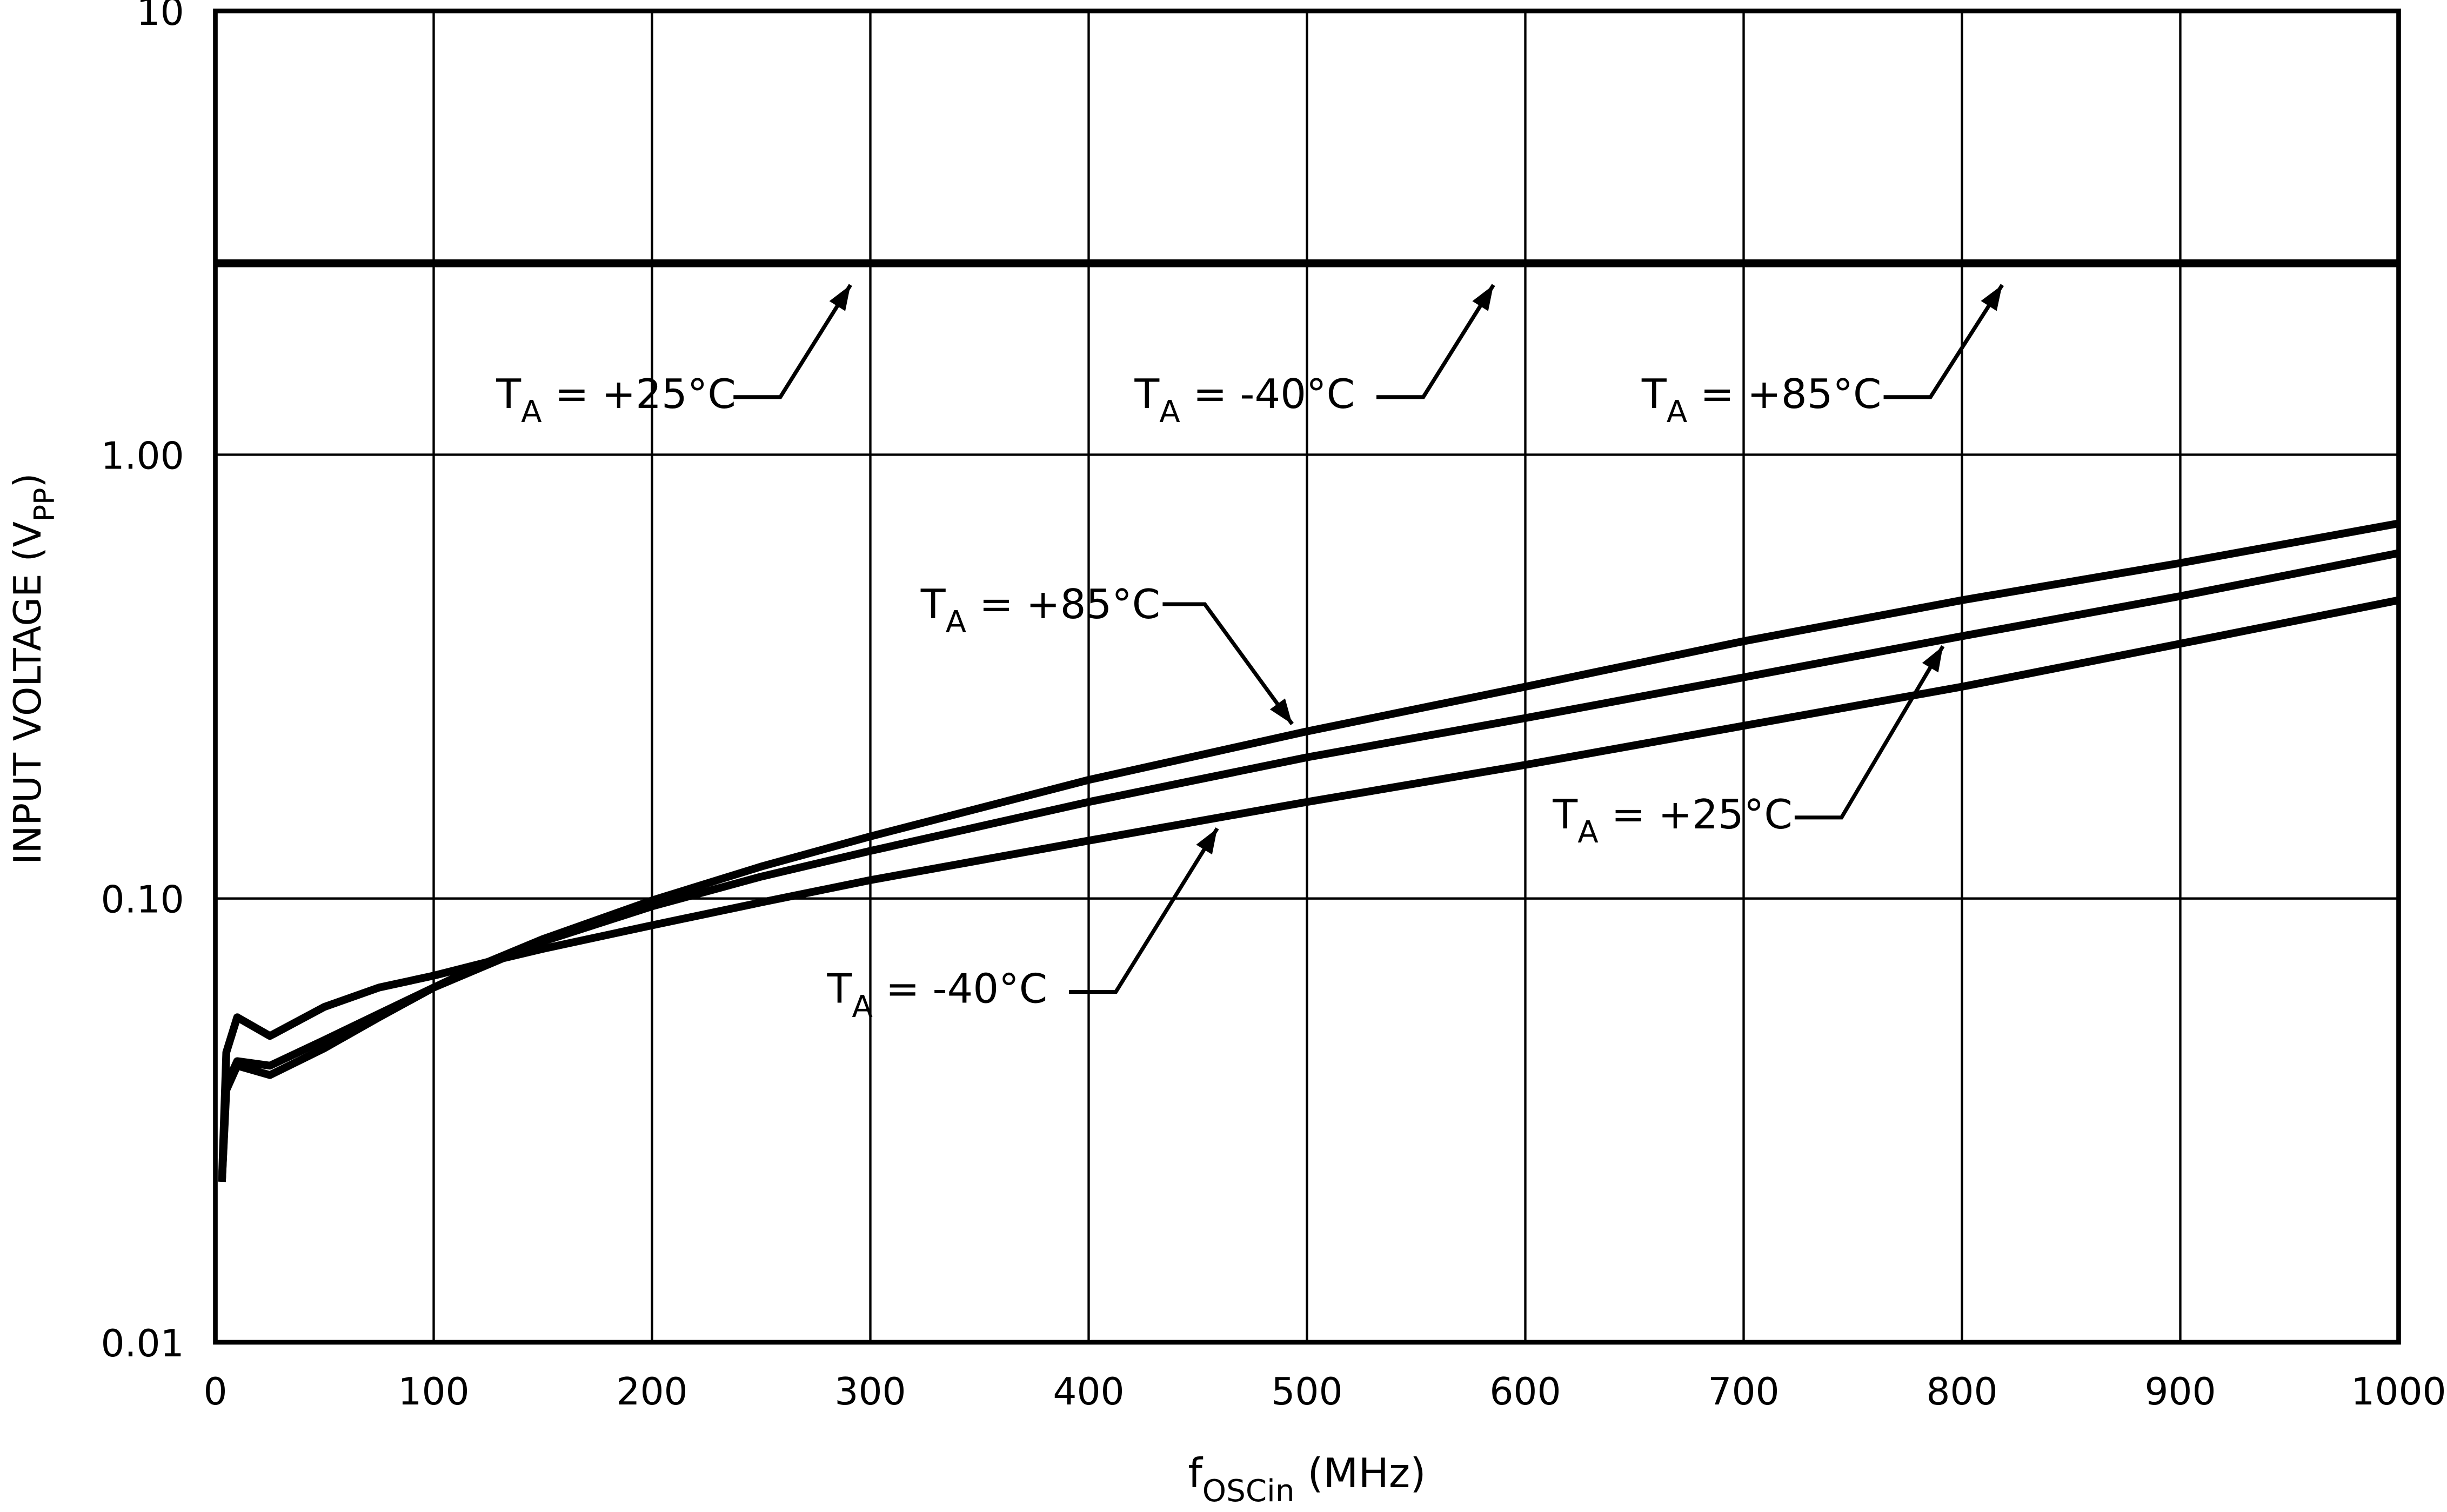 This screenshot has height=1512, width=2447. What do you see at coordinates (28, 480) in the screenshot?
I see `y-axis-label-rest: )` at bounding box center [28, 480].